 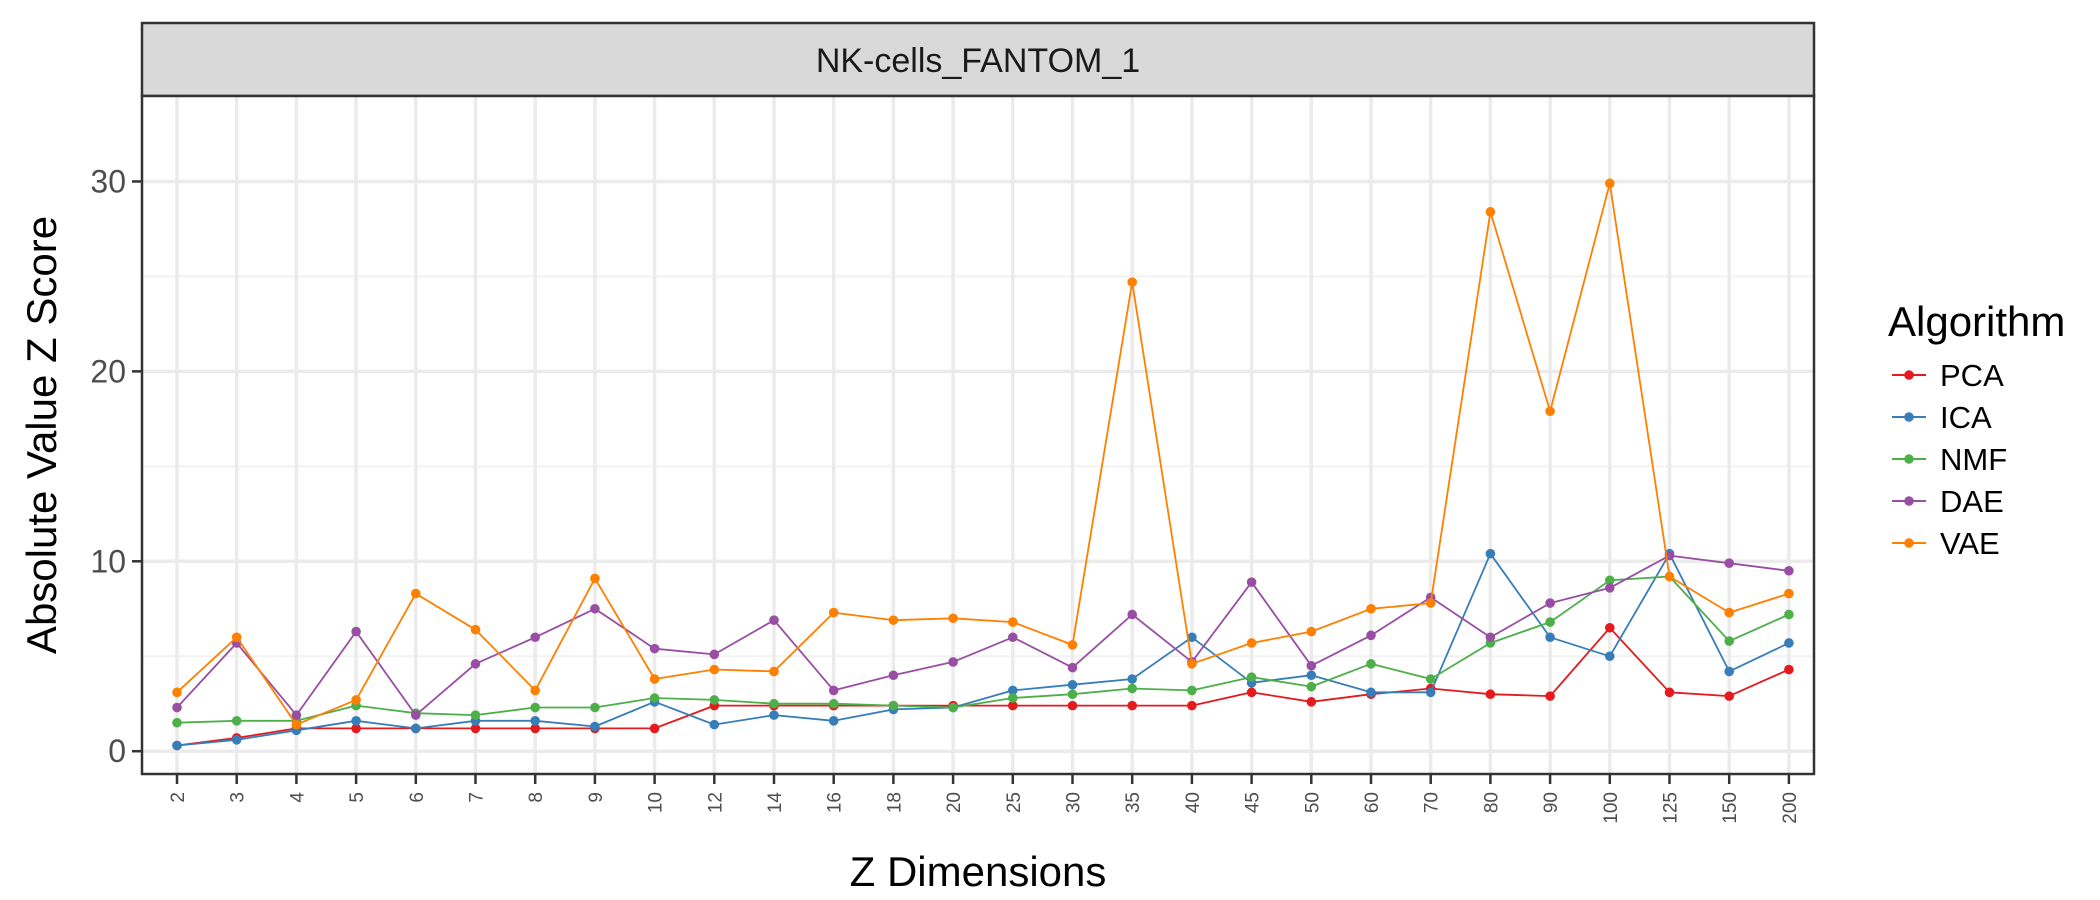 I want to click on y-axis-title: Absolute Value Z Score, so click(x=41, y=435).